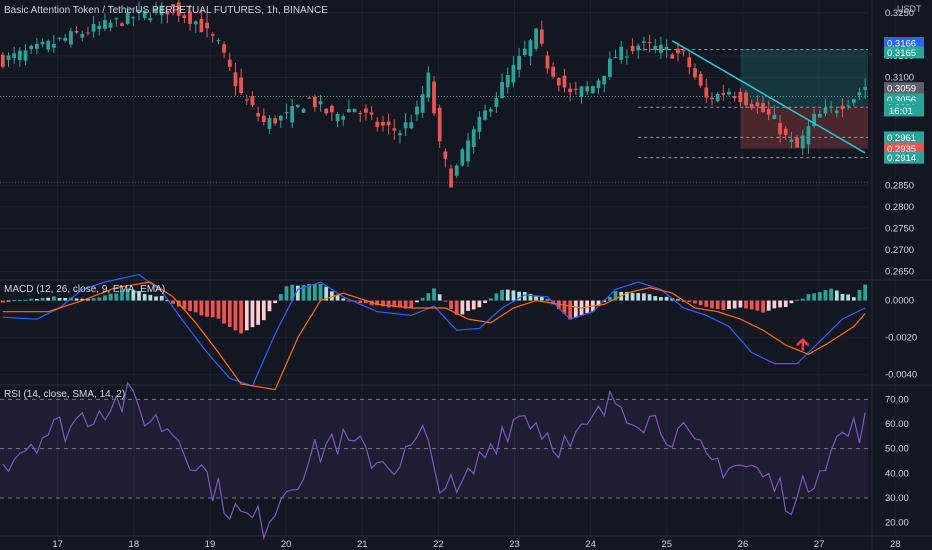 The height and width of the screenshot is (550, 932). I want to click on time-axis-tick: 22, so click(438, 544).